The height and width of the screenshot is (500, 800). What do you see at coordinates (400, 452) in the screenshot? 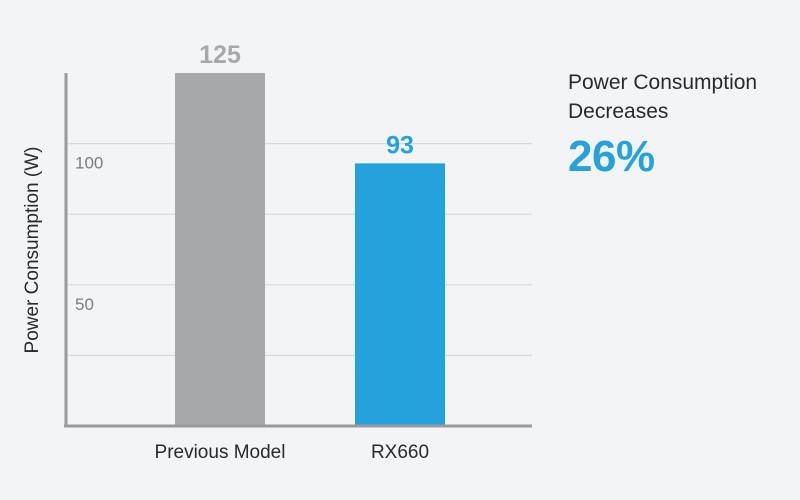
I see `x-category-label: RX660` at bounding box center [400, 452].